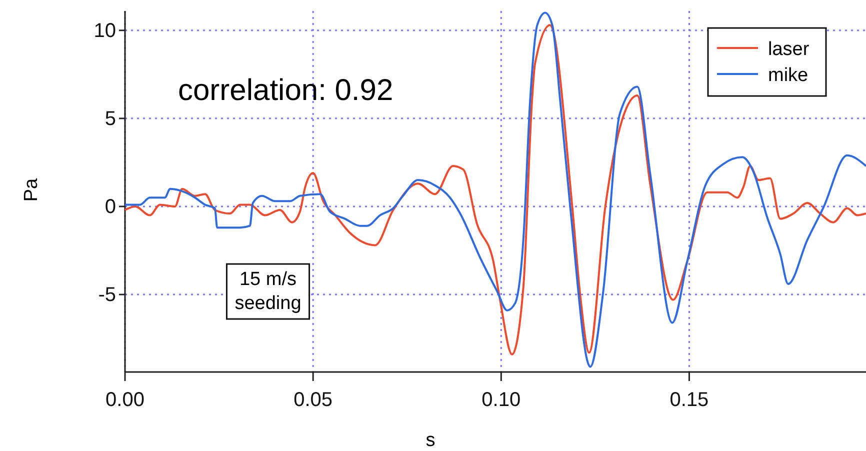 This screenshot has width=866, height=451. What do you see at coordinates (105, 31) in the screenshot?
I see `y-tick-label: 10` at bounding box center [105, 31].